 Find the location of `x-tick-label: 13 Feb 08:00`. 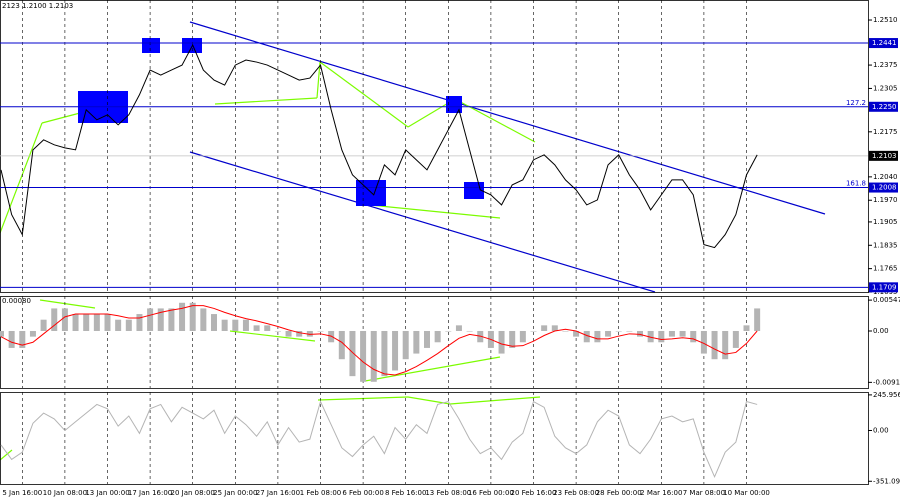

x-tick-label: 13 Feb 08:00 is located at coordinates (448, 493).